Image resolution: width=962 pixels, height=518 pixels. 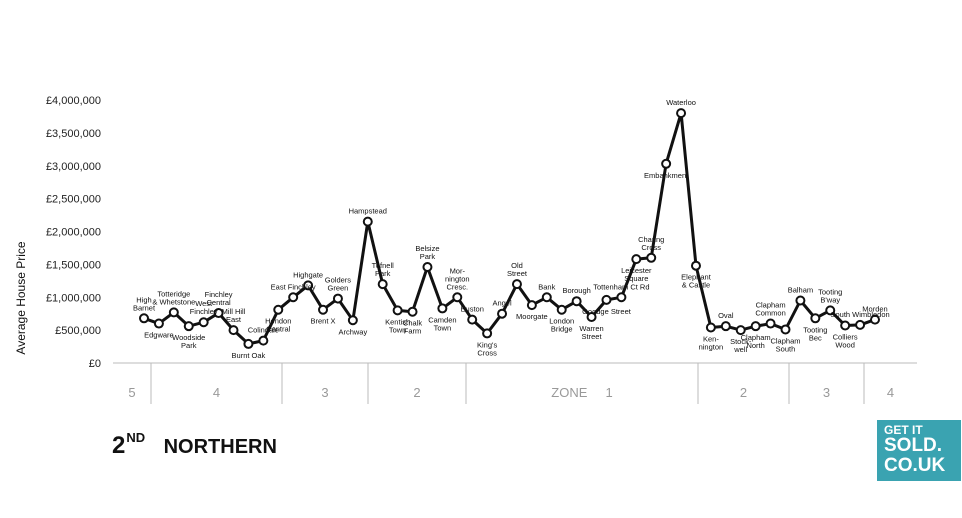 I want to click on station-label: Hendon Central, so click(x=278, y=325).